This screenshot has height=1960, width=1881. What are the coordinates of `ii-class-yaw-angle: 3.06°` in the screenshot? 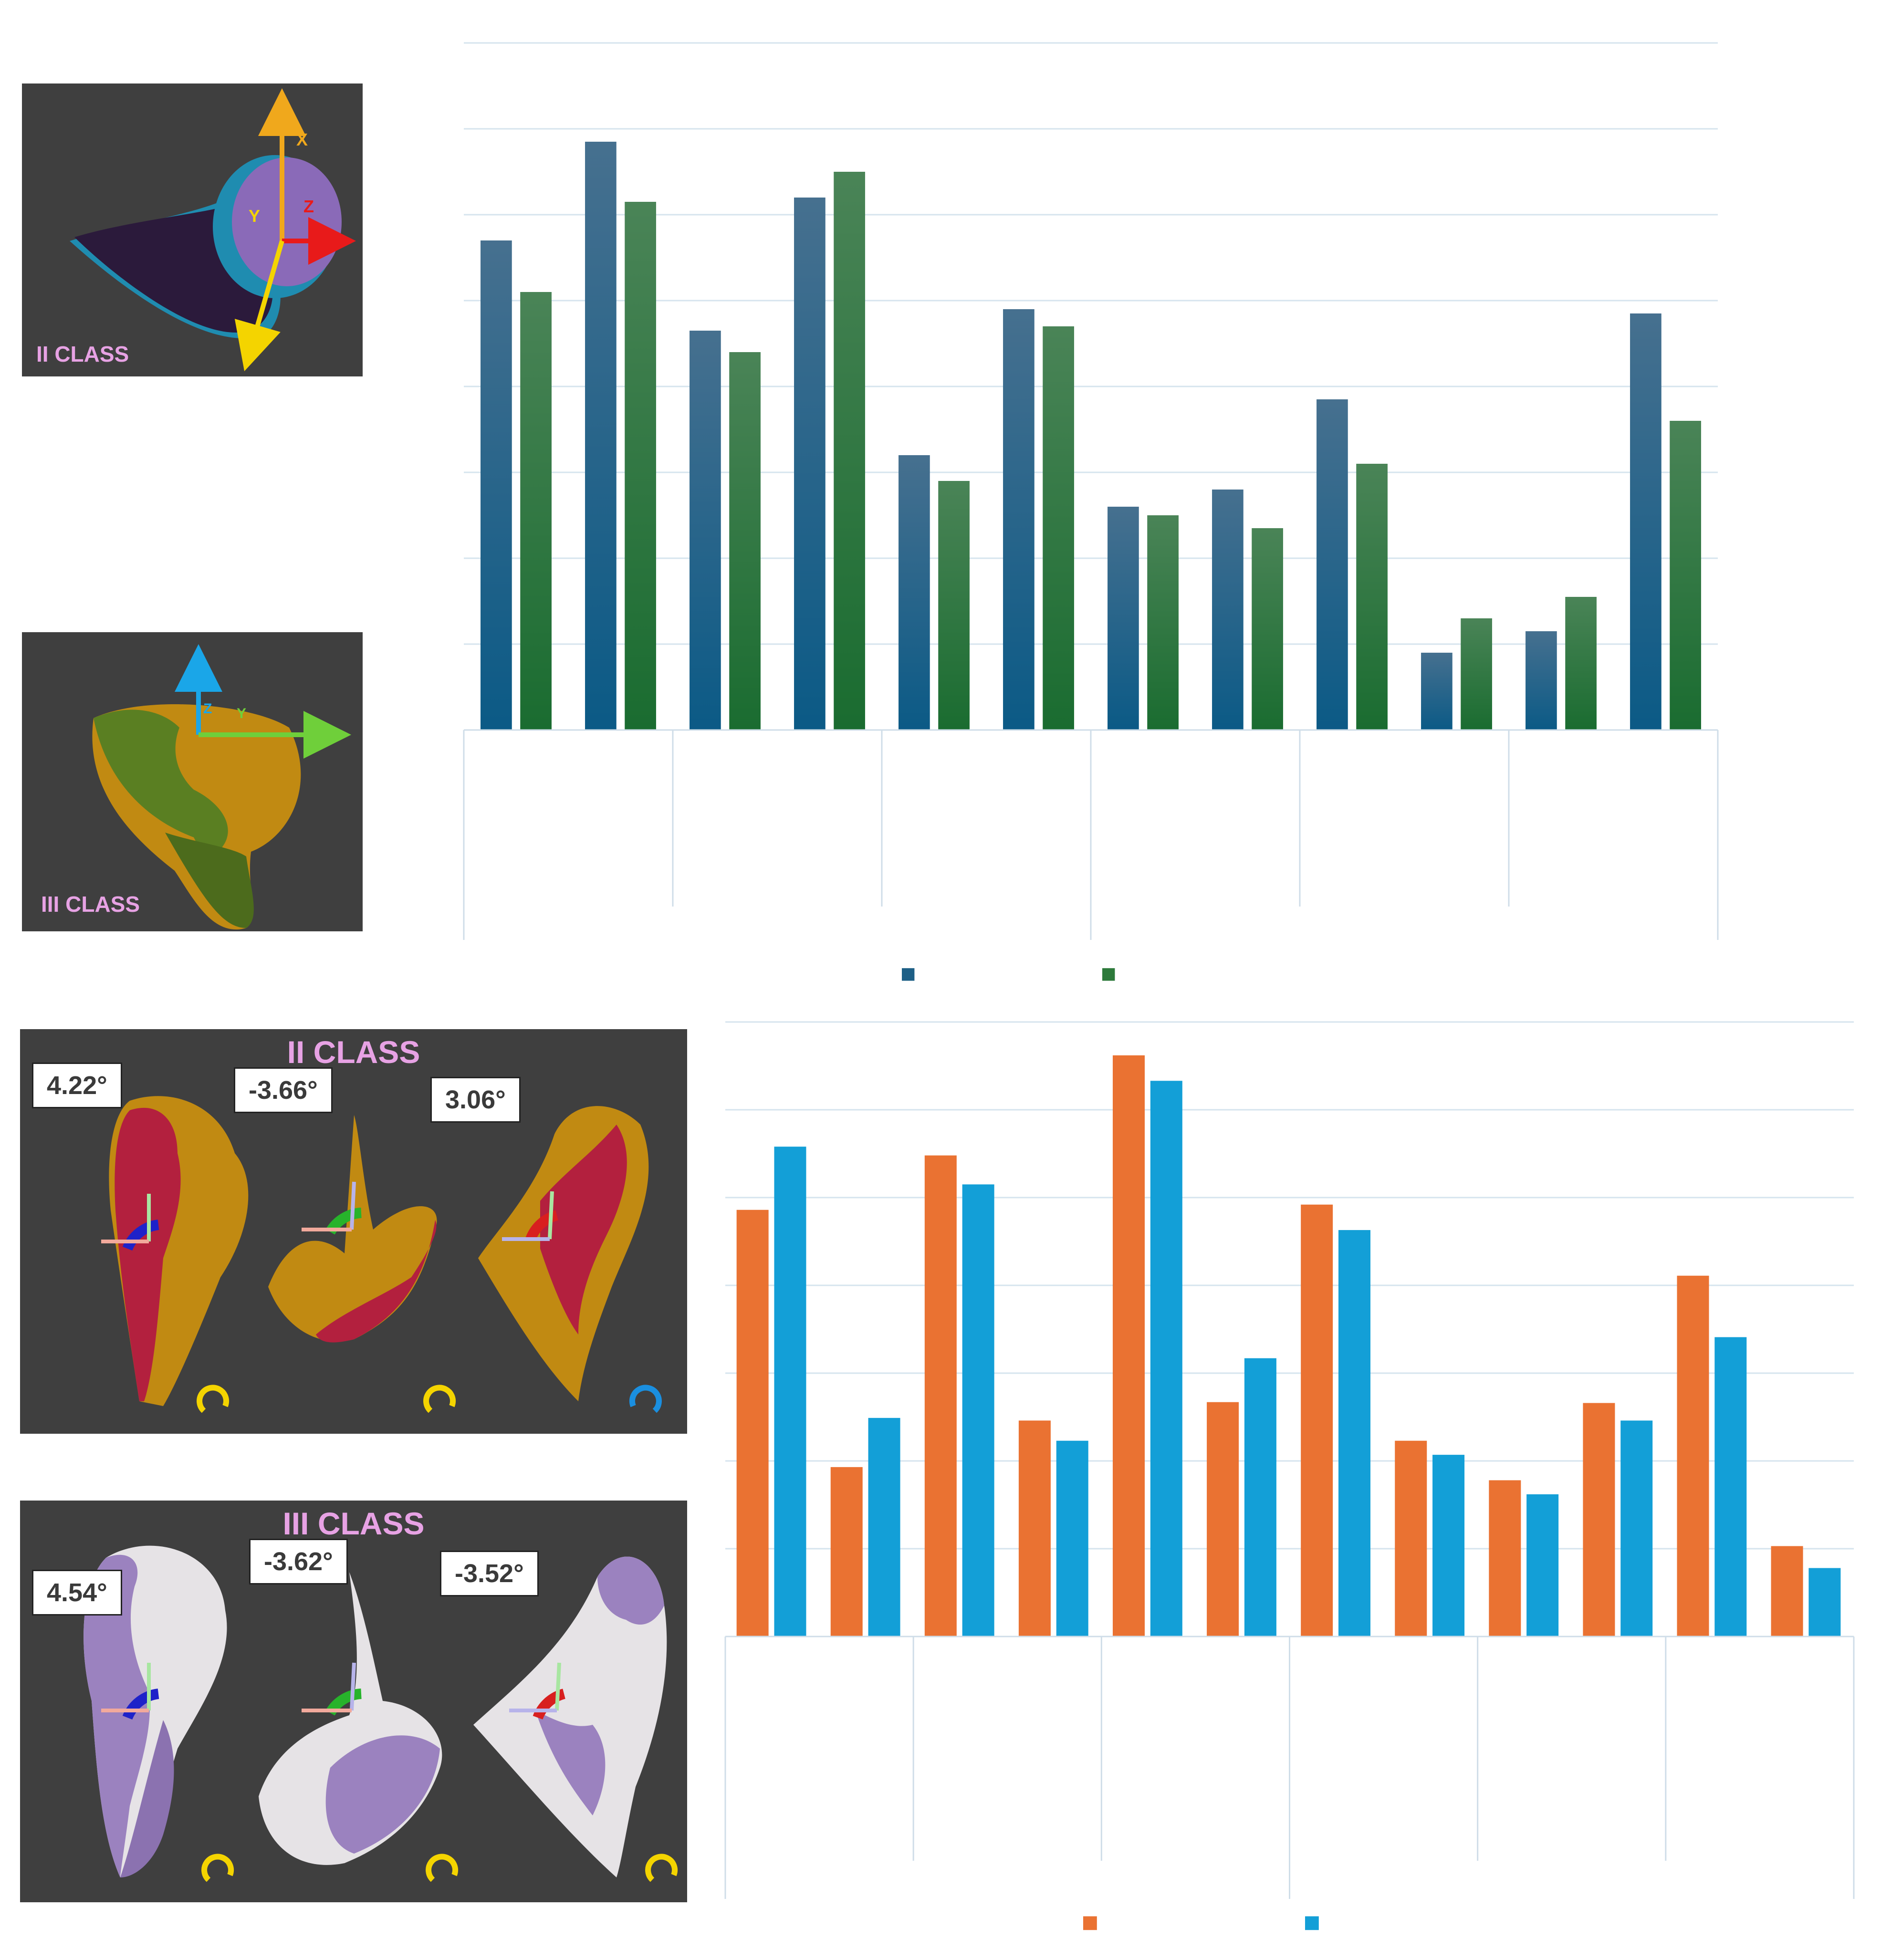 It's located at (475, 1100).